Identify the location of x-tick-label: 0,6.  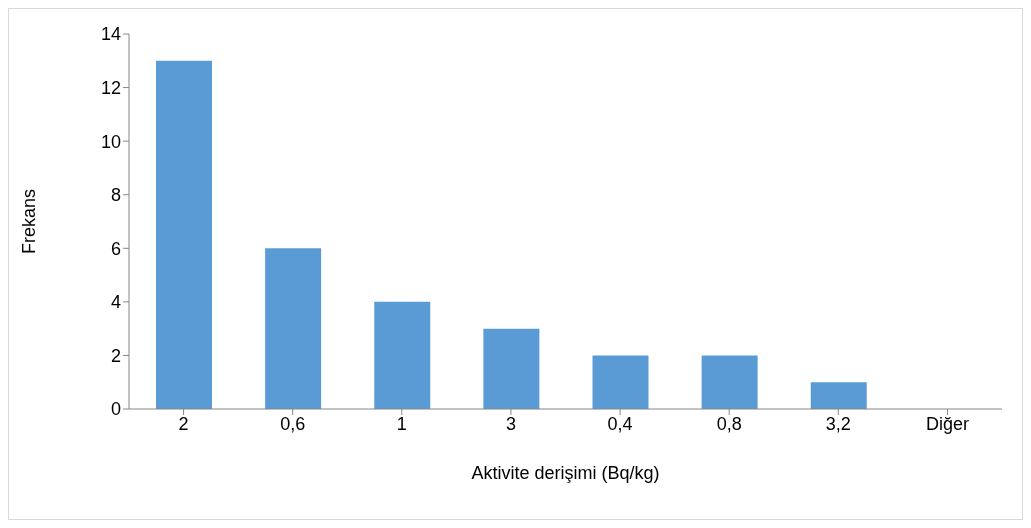
(293, 423).